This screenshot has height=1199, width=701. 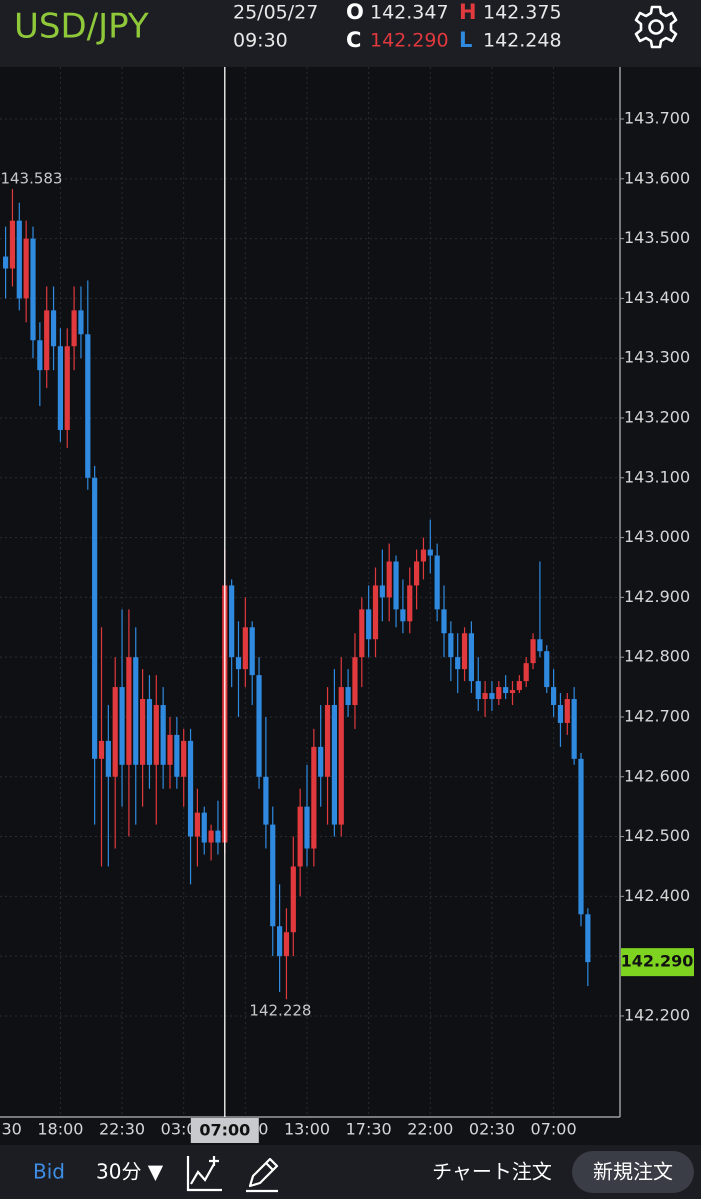 I want to click on close-value: 142.290, so click(x=409, y=41).